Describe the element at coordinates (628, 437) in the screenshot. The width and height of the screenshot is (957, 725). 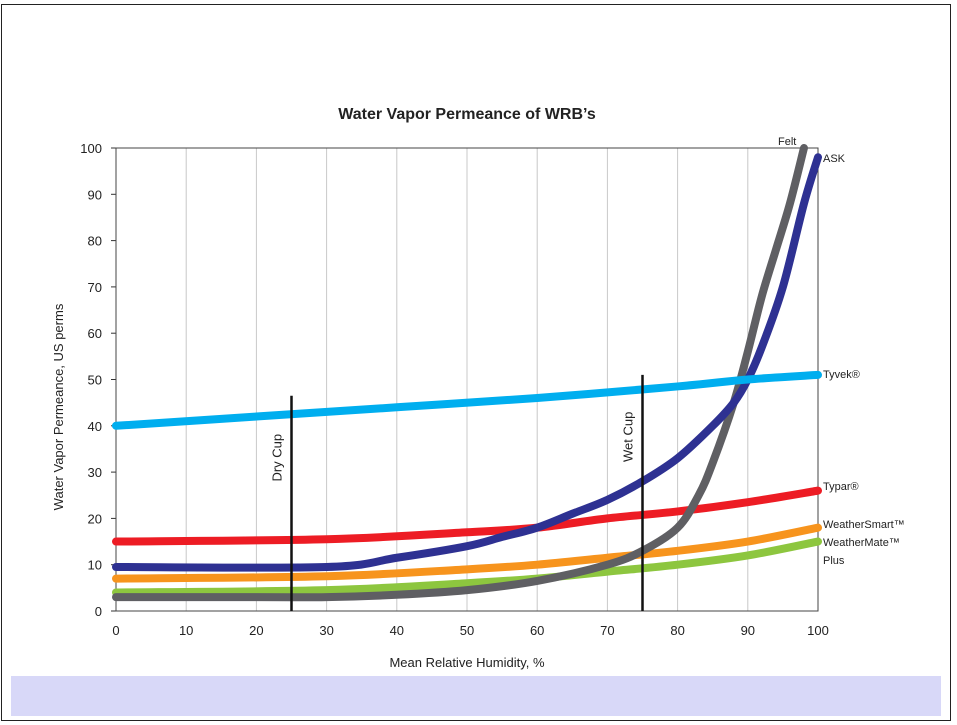
I see `annotation-label-wet-cup: Wet Cup` at that location.